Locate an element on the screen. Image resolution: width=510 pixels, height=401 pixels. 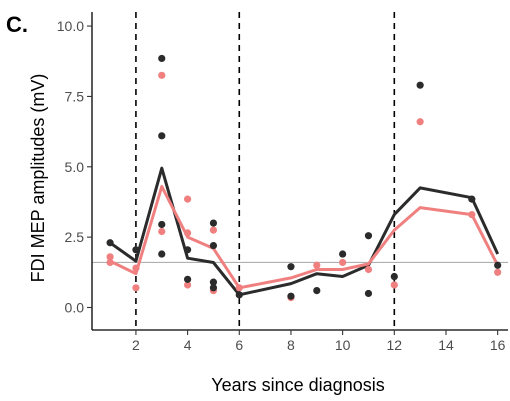
x-tick-label-4: 10 is located at coordinates (343, 345).